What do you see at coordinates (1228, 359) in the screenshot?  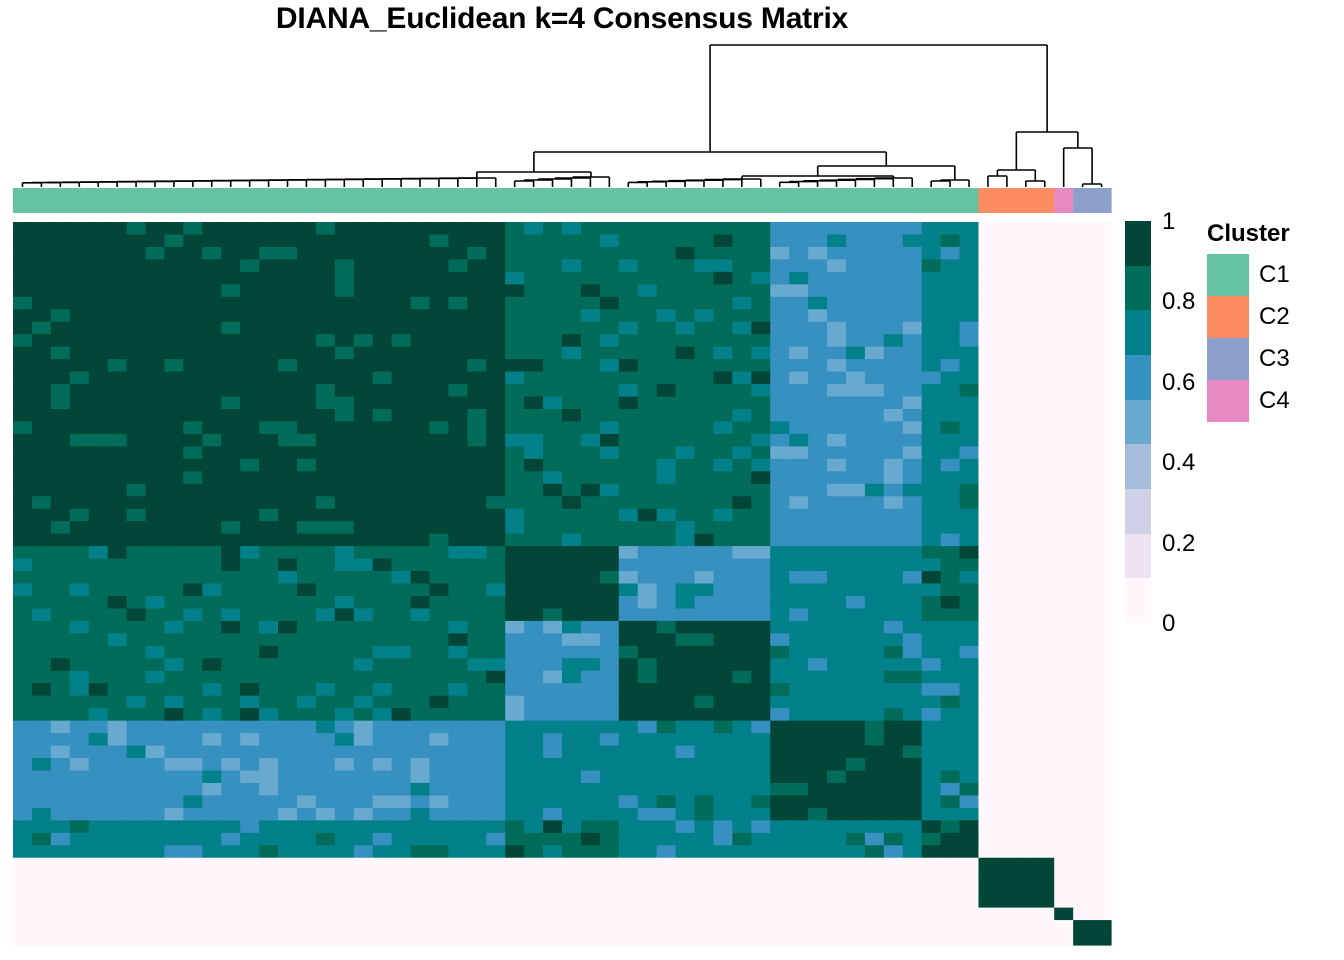 I see `legend-swatch` at bounding box center [1228, 359].